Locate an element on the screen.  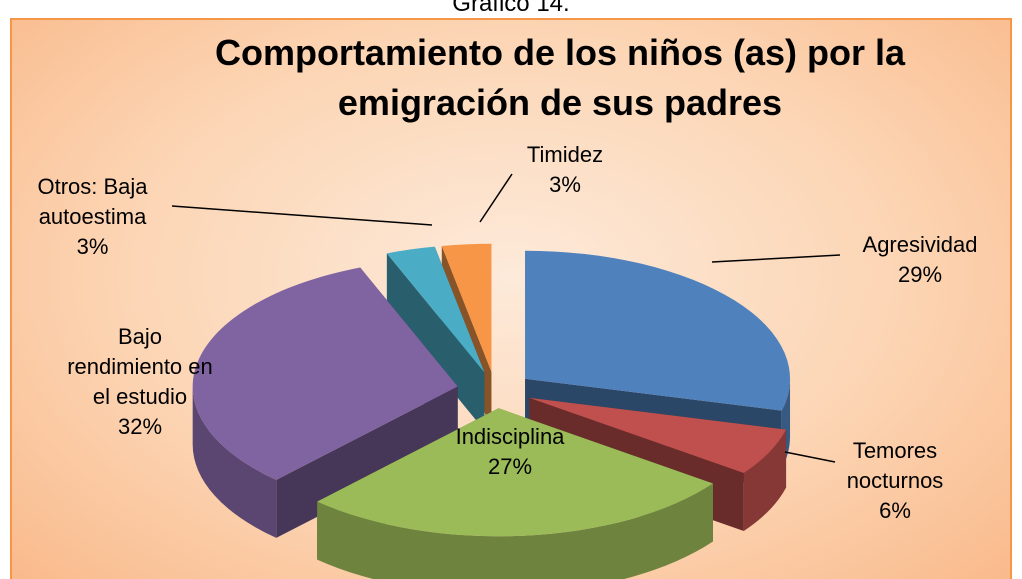
value-label: 6% is located at coordinates (895, 510).